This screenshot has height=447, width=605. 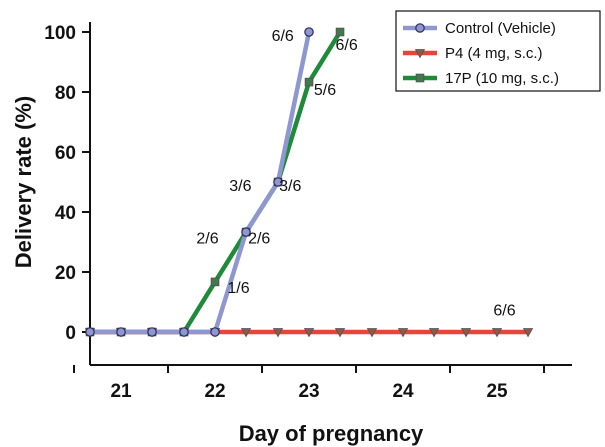 What do you see at coordinates (65, 273) in the screenshot?
I see `y-tick-label: 20` at bounding box center [65, 273].